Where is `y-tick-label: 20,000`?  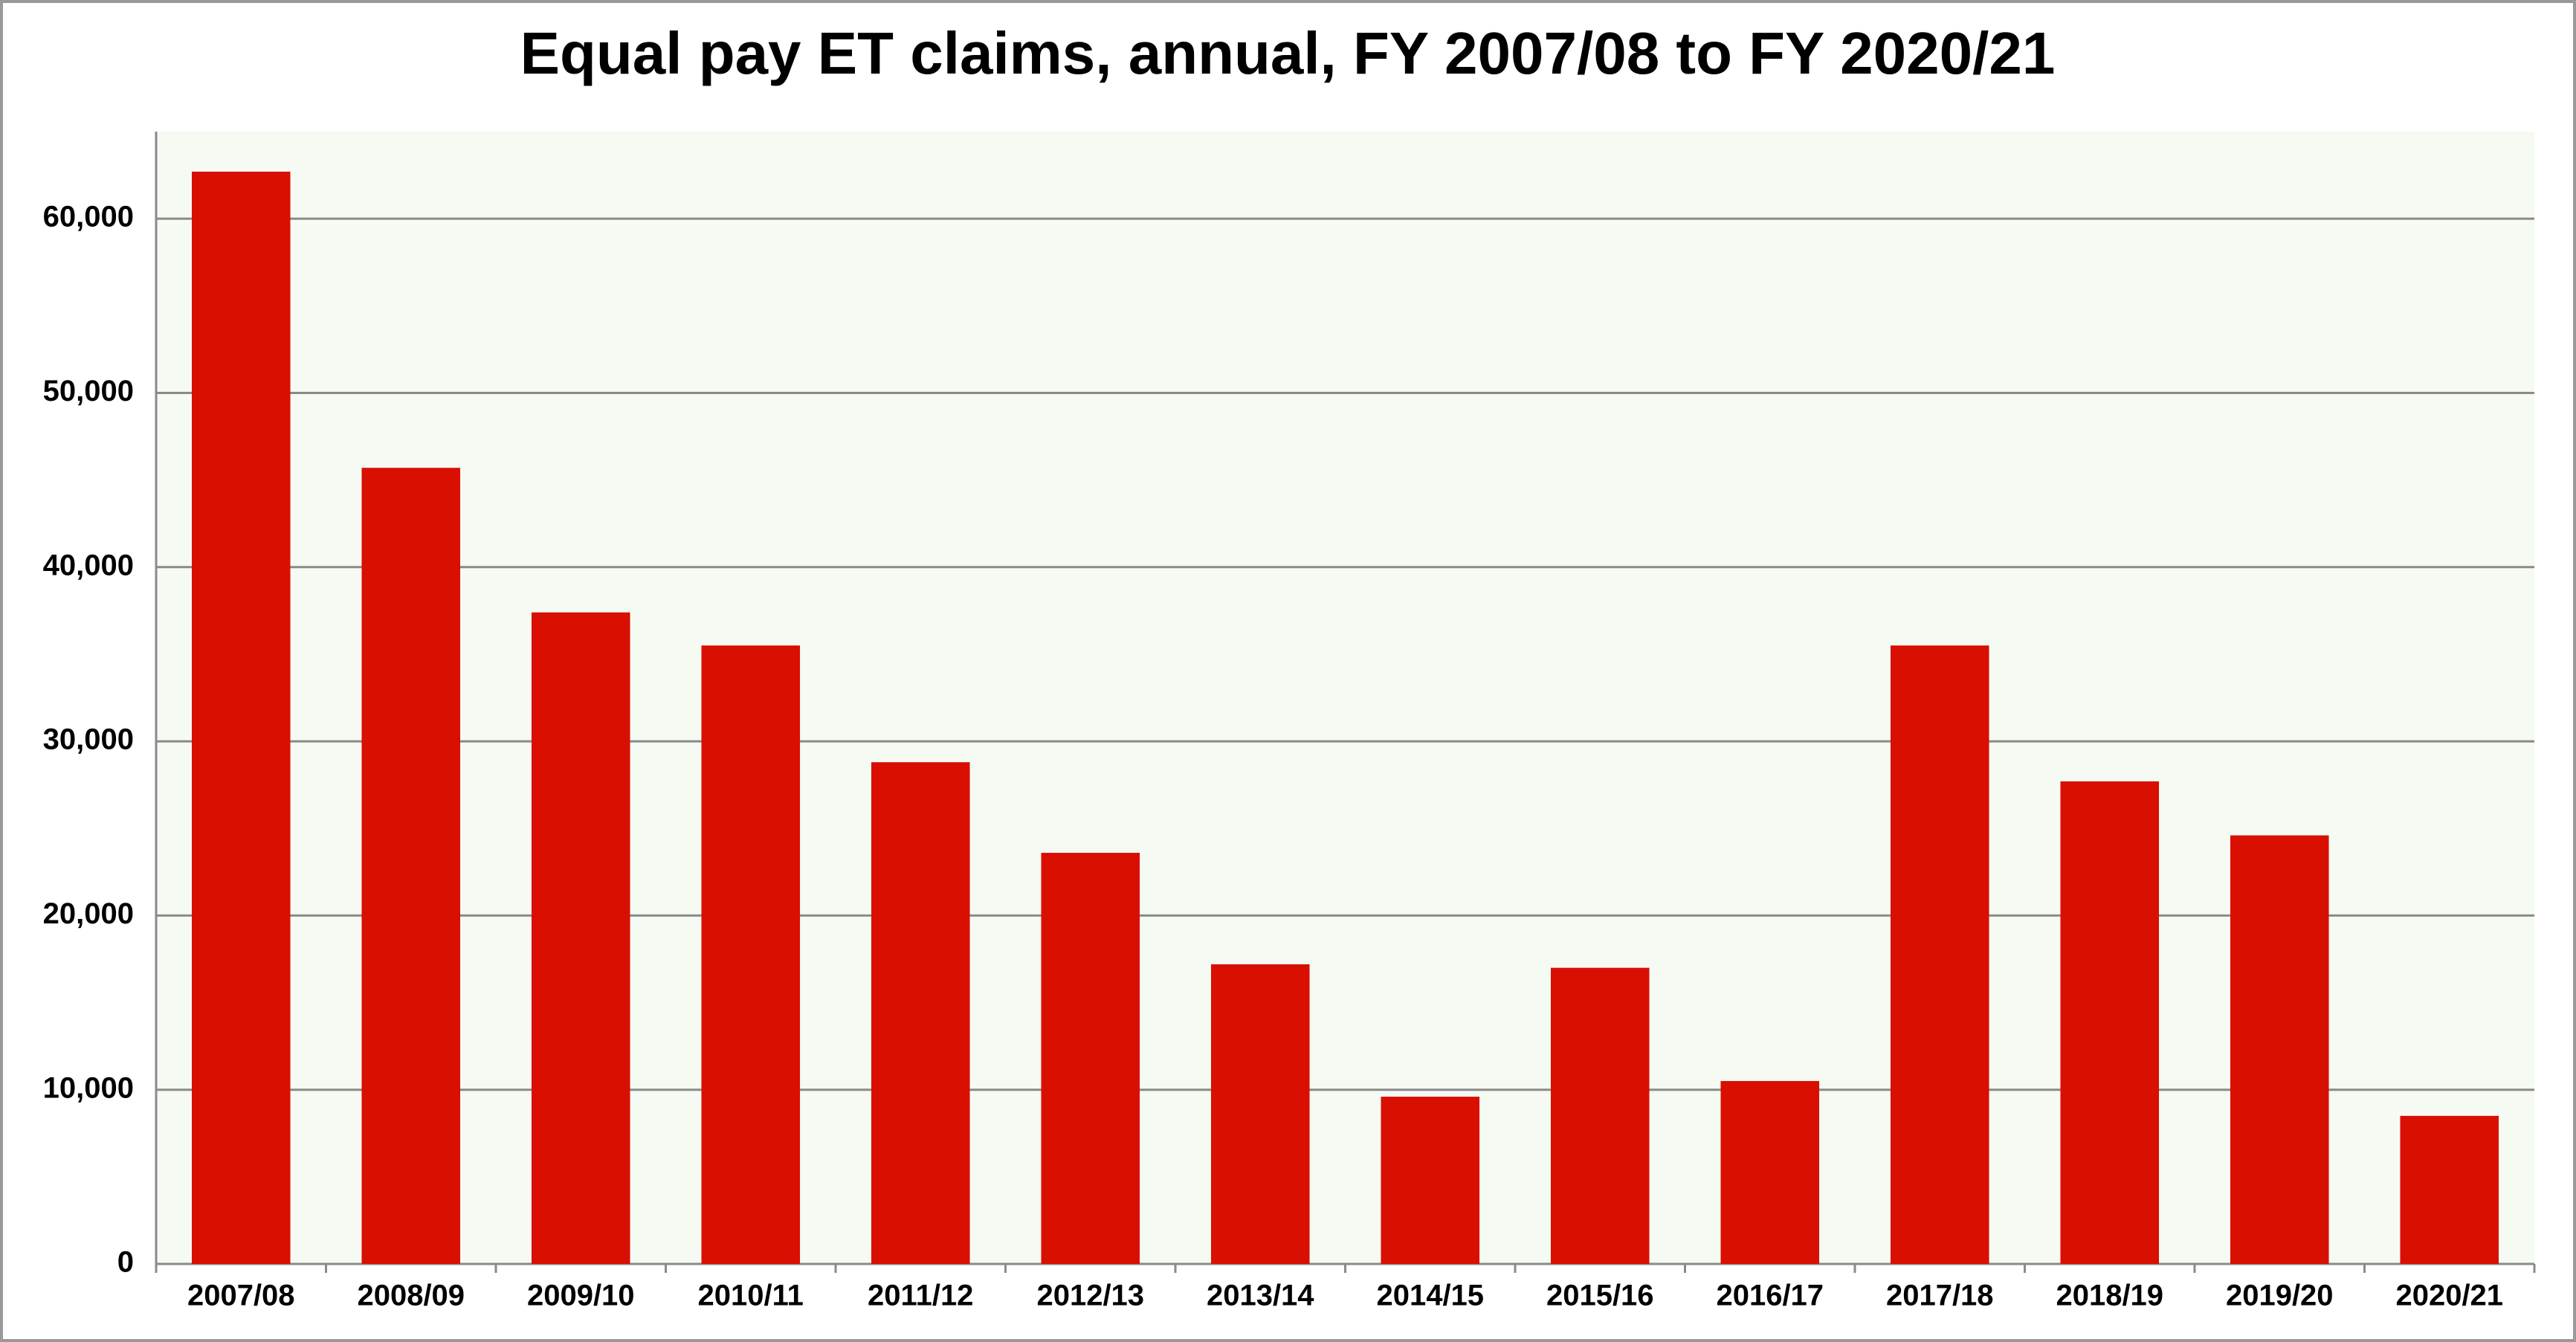 y-tick-label: 20,000 is located at coordinates (88, 914).